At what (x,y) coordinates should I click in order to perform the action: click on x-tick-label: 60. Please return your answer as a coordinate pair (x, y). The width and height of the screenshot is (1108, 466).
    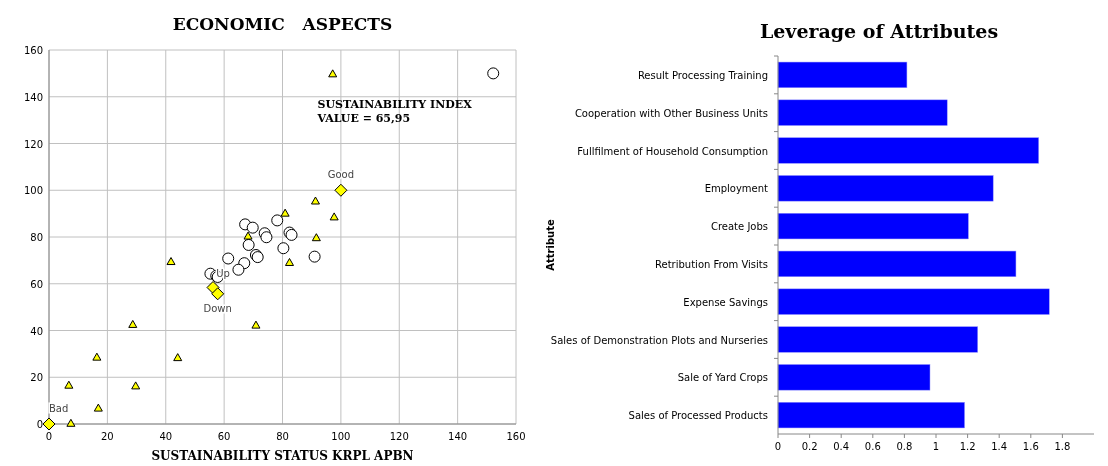
    Looking at the image, I should click on (224, 436).